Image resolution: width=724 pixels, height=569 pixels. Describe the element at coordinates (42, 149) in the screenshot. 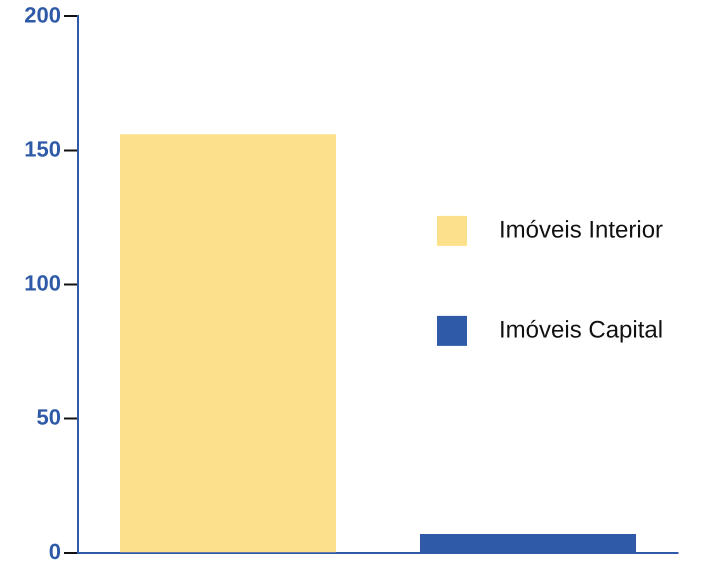

I see `y-tick-label: 150` at that location.